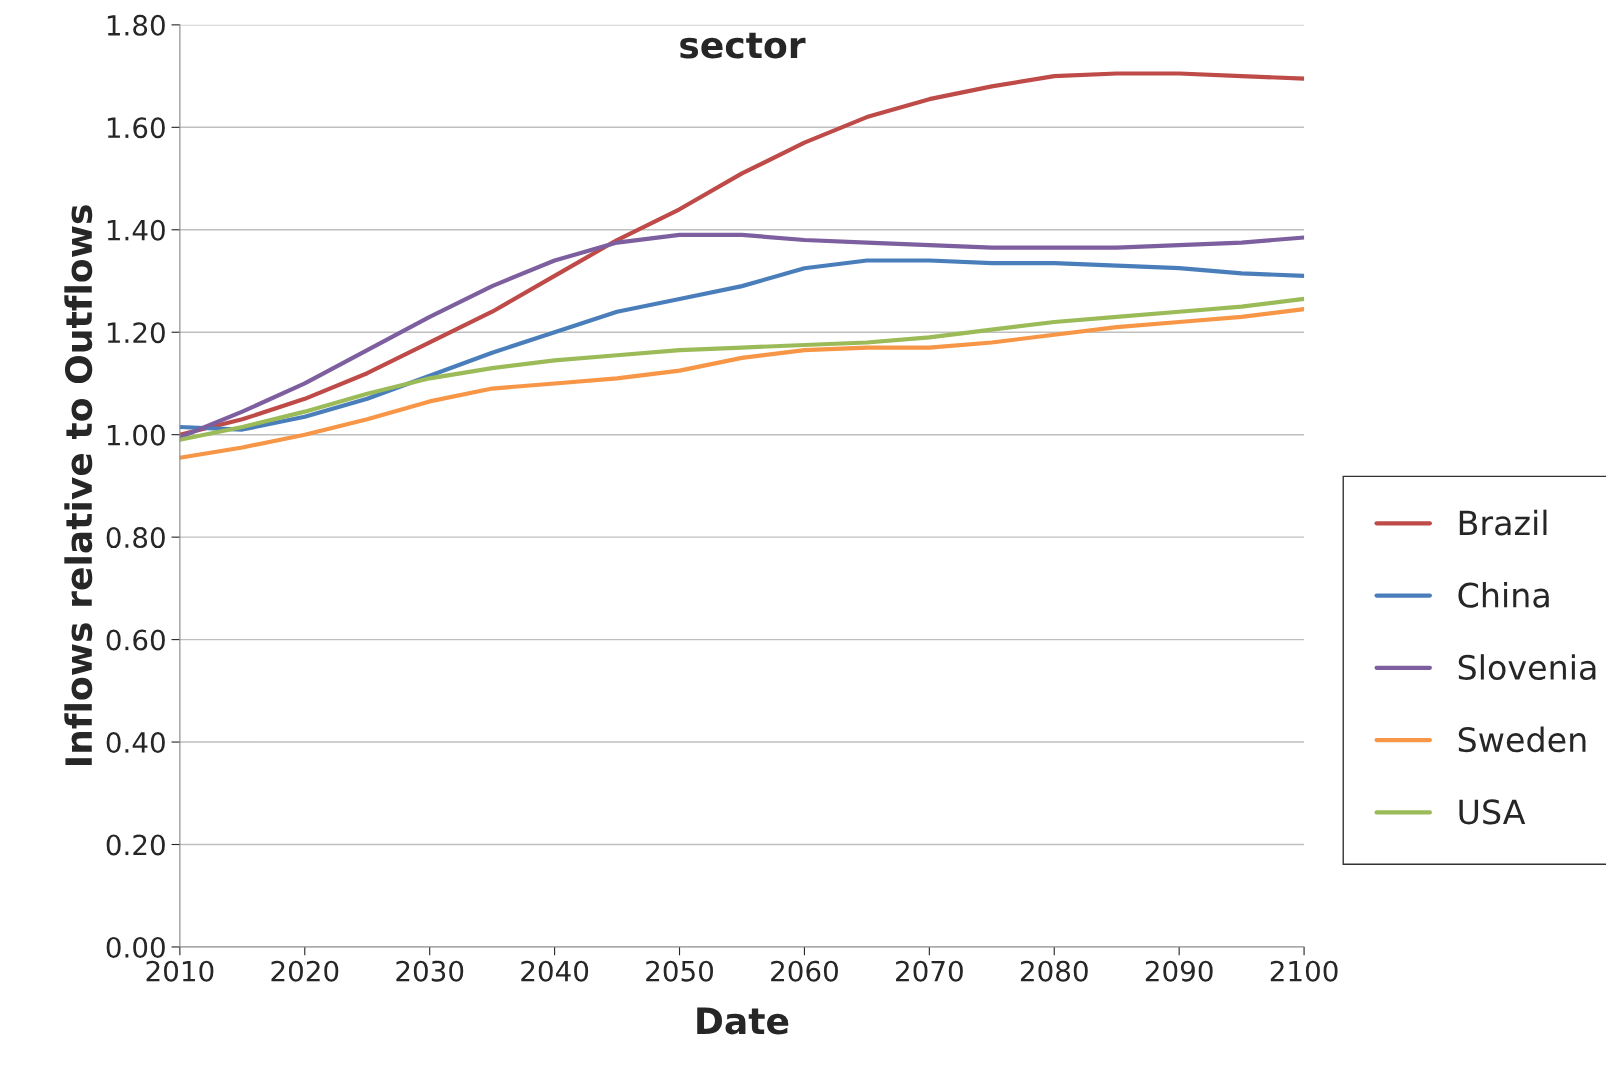 Image resolution: width=1606 pixels, height=1081 pixels. I want to click on y-tick-label: 1.60, so click(136, 128).